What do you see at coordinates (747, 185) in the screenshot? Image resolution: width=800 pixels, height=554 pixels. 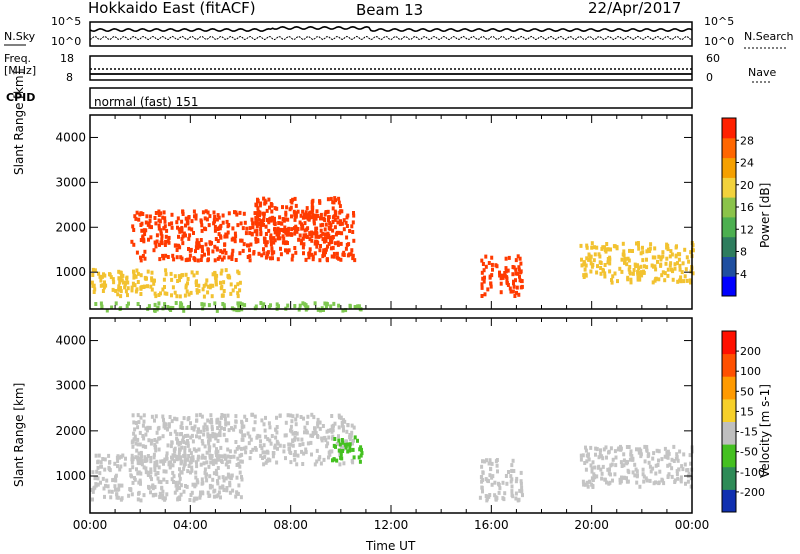 I see `power-colorbar-tick-label-2: 20` at bounding box center [747, 185].